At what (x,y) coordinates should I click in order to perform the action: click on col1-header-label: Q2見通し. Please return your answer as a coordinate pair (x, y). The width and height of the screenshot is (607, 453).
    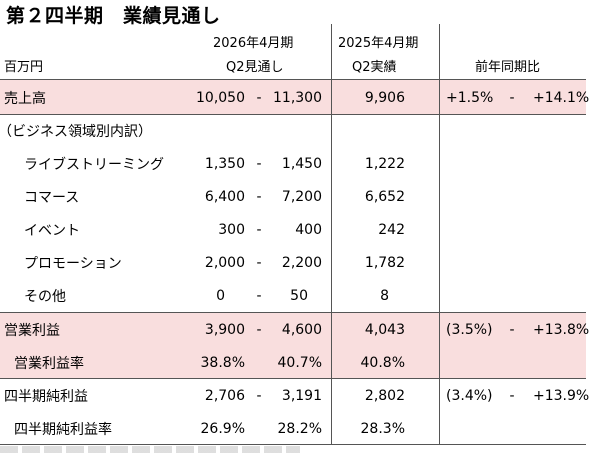
    Looking at the image, I should click on (255, 67).